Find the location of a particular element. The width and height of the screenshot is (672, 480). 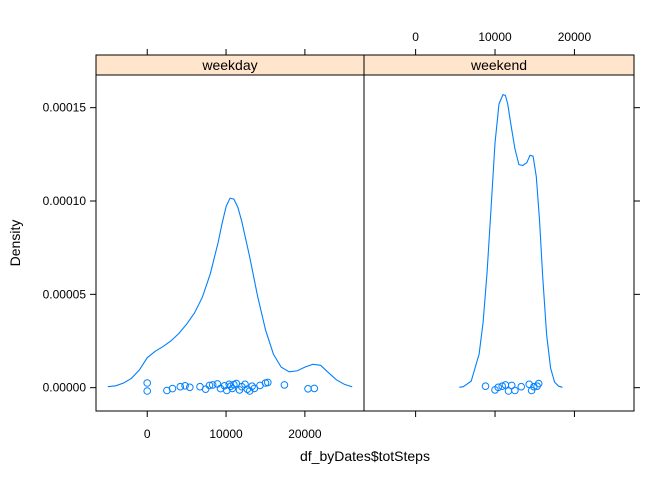

top-x-axis: 0 10000 20000 is located at coordinates (369, 42).